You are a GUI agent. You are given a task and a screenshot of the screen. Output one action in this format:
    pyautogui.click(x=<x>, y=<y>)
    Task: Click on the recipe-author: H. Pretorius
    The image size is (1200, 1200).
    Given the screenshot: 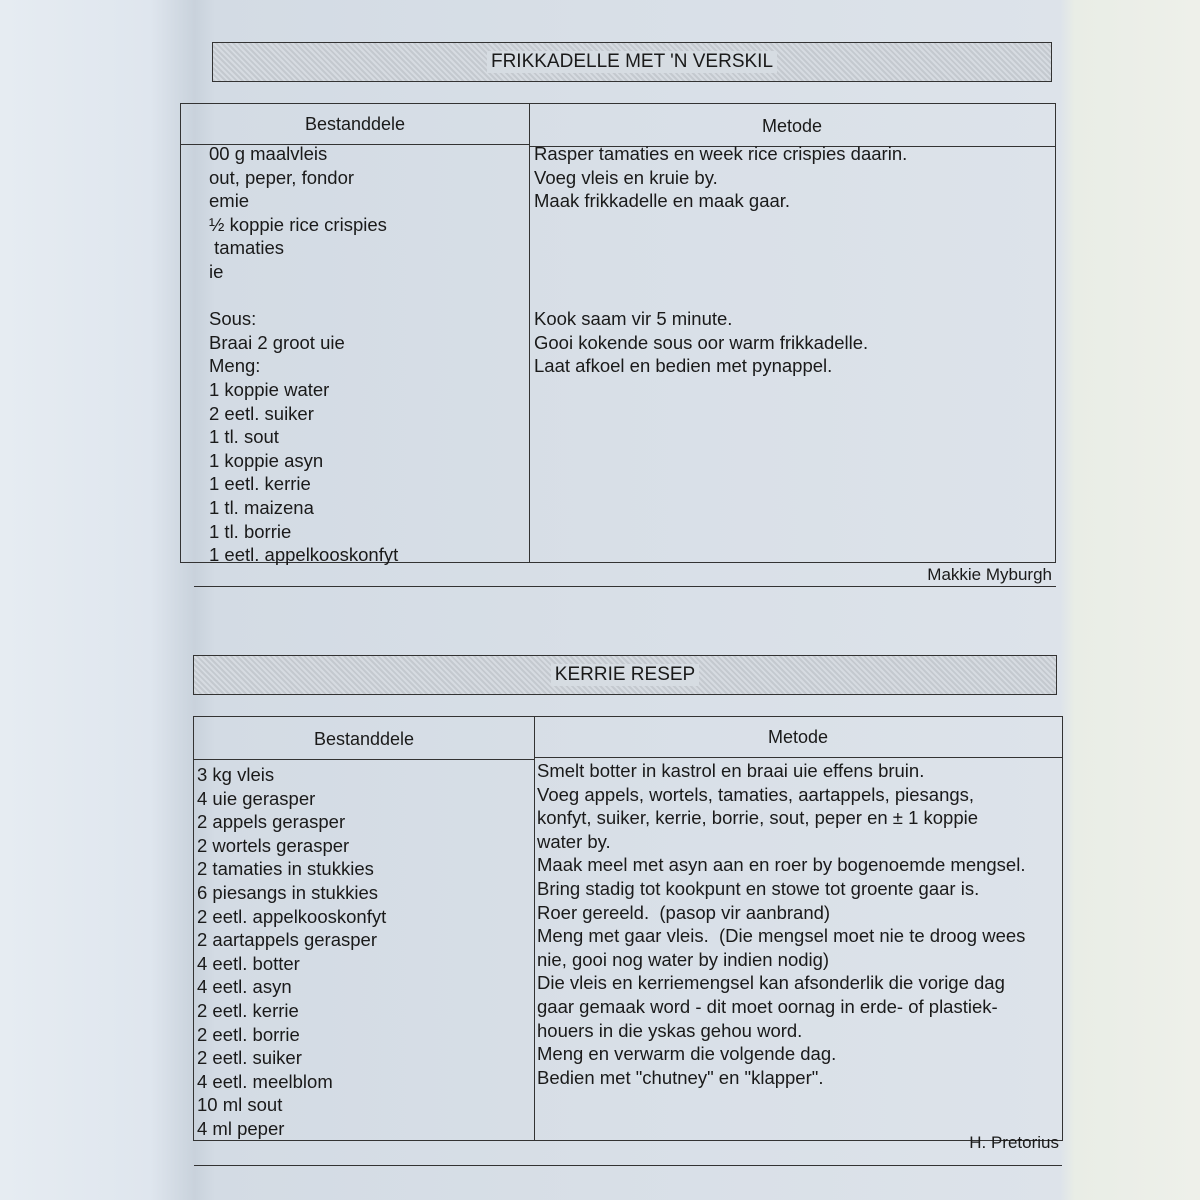 What is the action you would take?
    pyautogui.click(x=1014, y=1142)
    